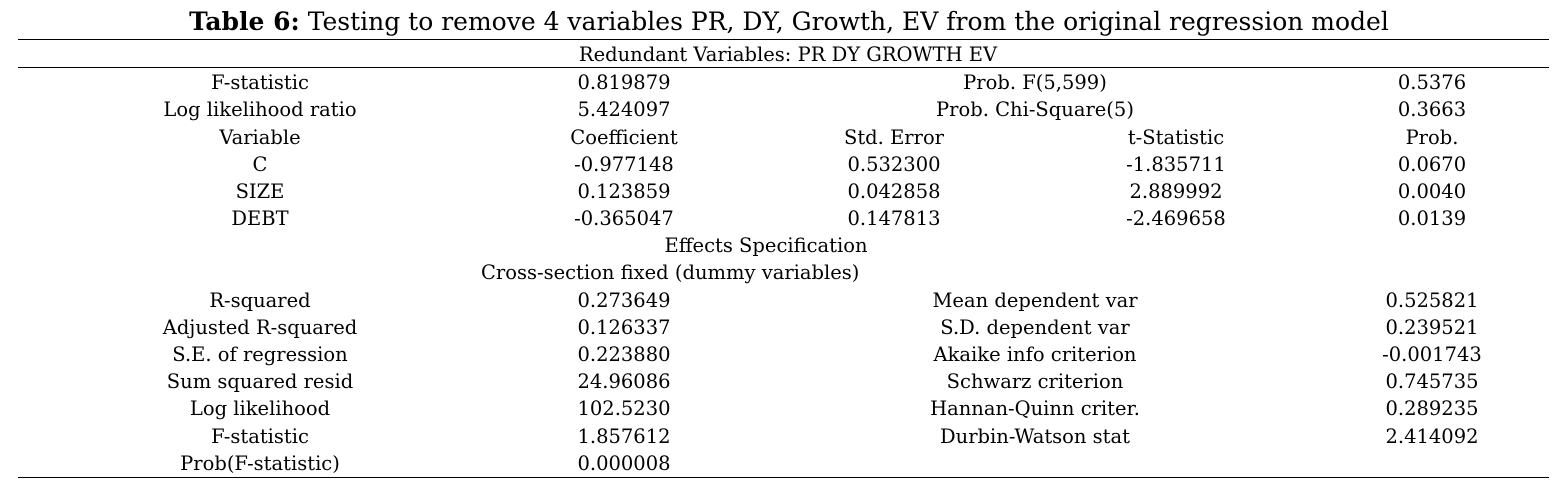 This screenshot has width=1558, height=493. Describe the element at coordinates (670, 272) in the screenshot. I see `effects-specification-subtitle: Cross-section fixed (dummy variables)` at that location.